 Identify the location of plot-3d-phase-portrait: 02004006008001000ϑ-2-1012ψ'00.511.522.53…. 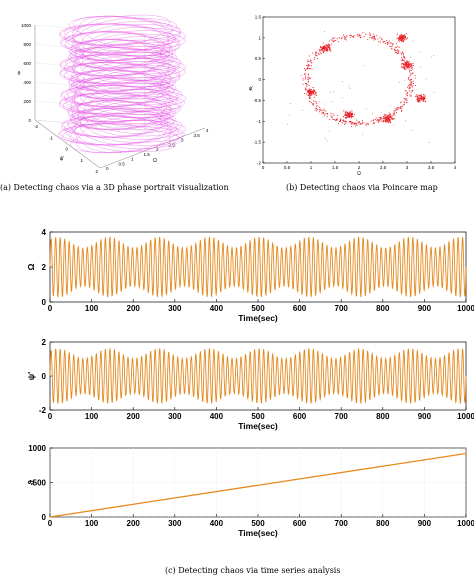
(113, 94).